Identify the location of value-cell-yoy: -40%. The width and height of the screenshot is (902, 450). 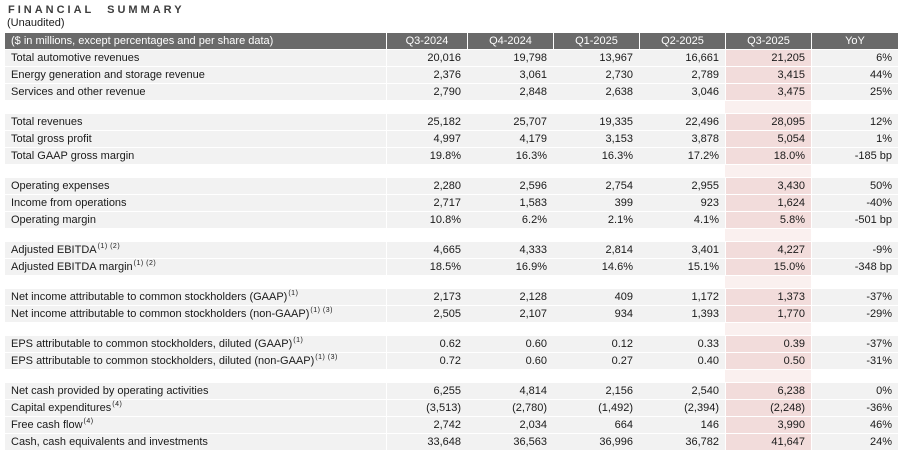
(854, 203).